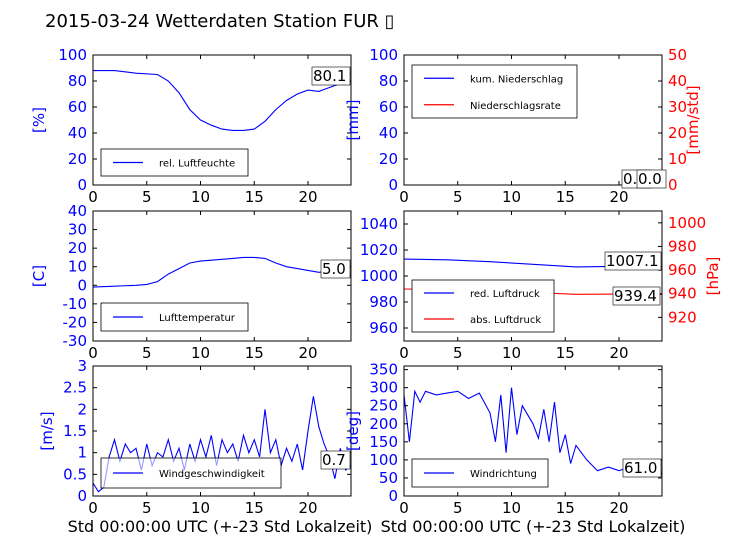 Image resolution: width=736 pixels, height=552 pixels. I want to click on winddir-xtick-label: 0, so click(404, 508).